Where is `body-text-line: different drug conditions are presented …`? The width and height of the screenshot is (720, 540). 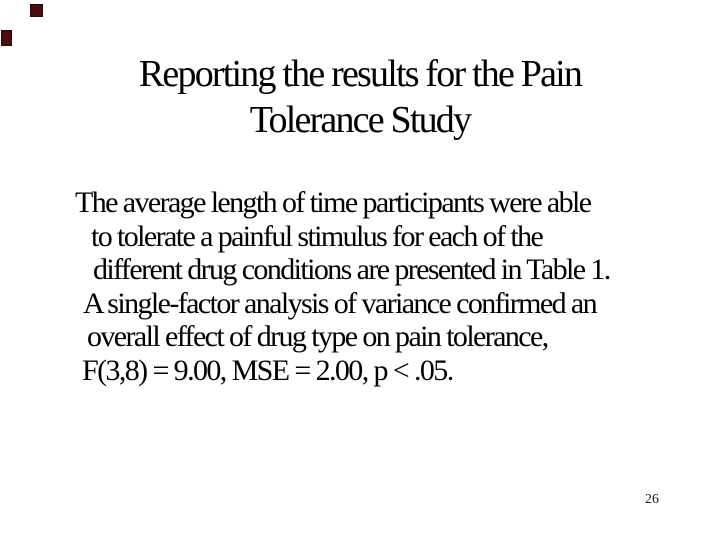 body-text-line: different drug conditions are presented … is located at coordinates (352, 269).